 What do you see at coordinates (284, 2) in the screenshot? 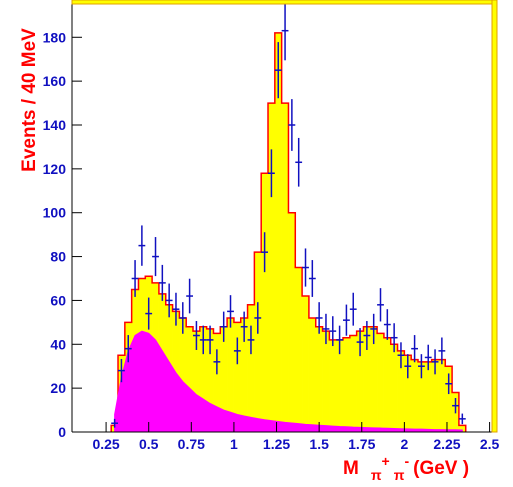
I see `frame-top` at bounding box center [284, 2].